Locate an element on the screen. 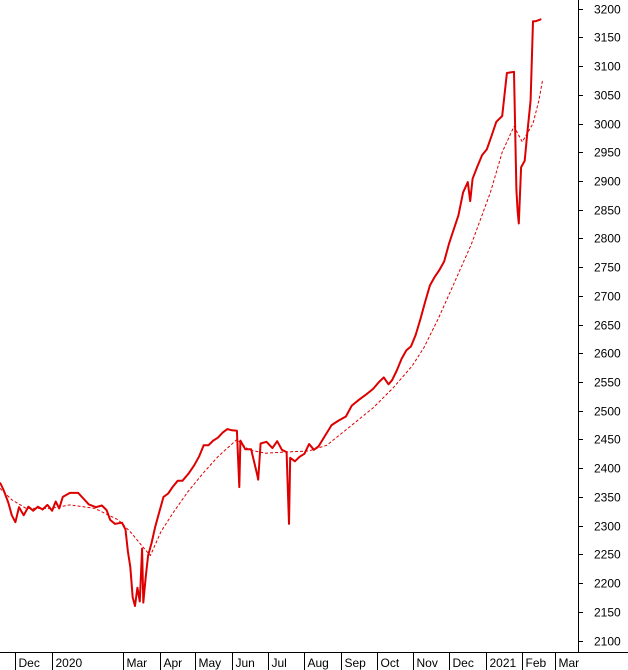  x-tick-label: Apr is located at coordinates (173, 663).